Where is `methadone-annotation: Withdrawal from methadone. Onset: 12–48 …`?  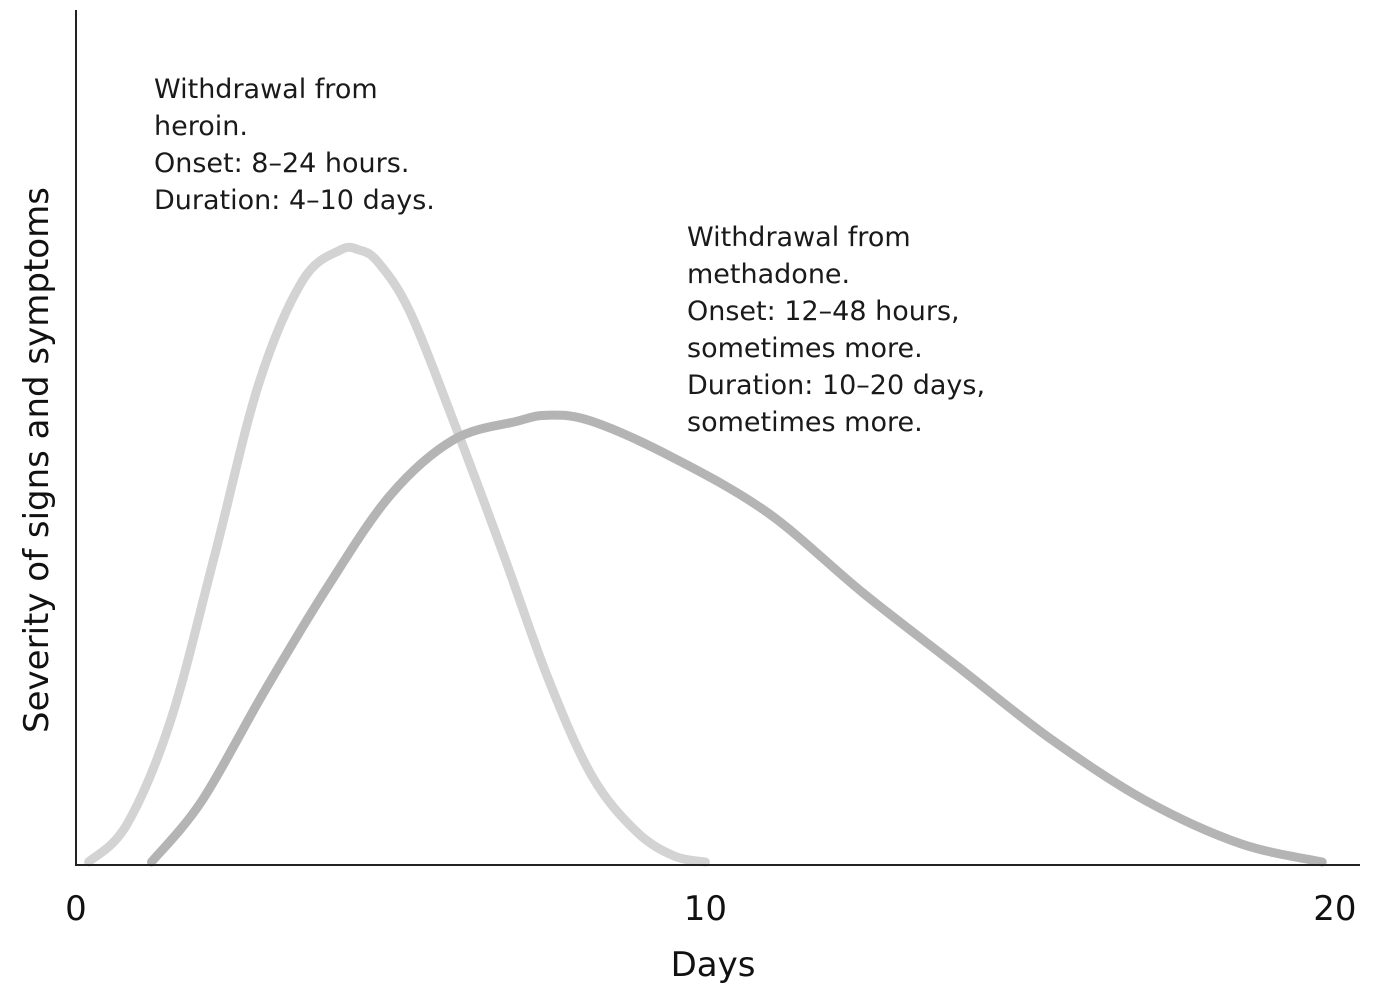 methadone-annotation: Withdrawal from methadone. Onset: 12–48 … is located at coordinates (840, 330).